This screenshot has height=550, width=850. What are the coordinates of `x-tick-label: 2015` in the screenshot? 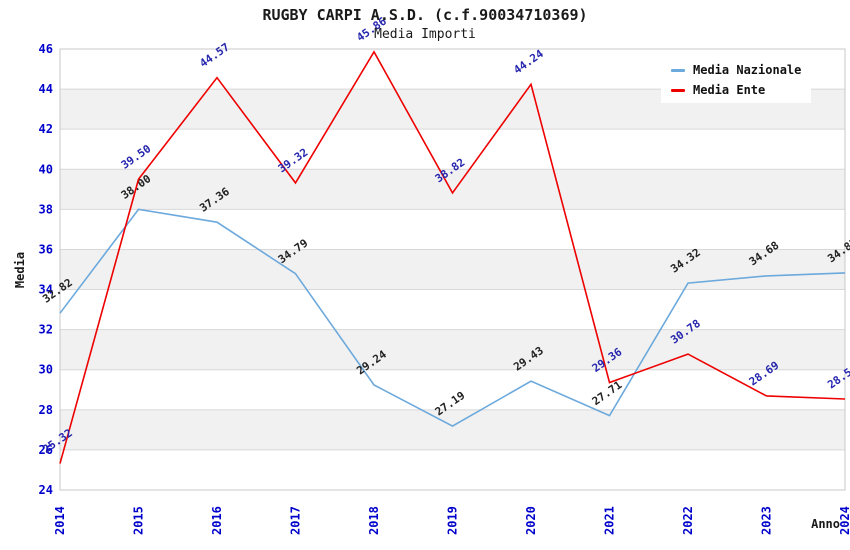 It's located at (139, 520).